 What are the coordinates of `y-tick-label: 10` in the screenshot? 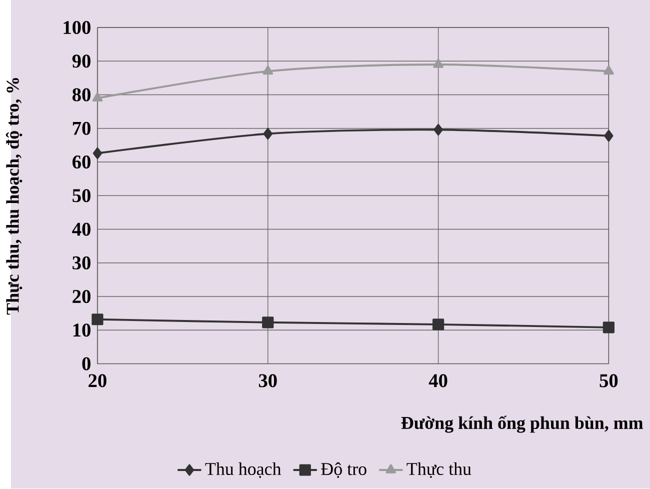 It's located at (81, 330).